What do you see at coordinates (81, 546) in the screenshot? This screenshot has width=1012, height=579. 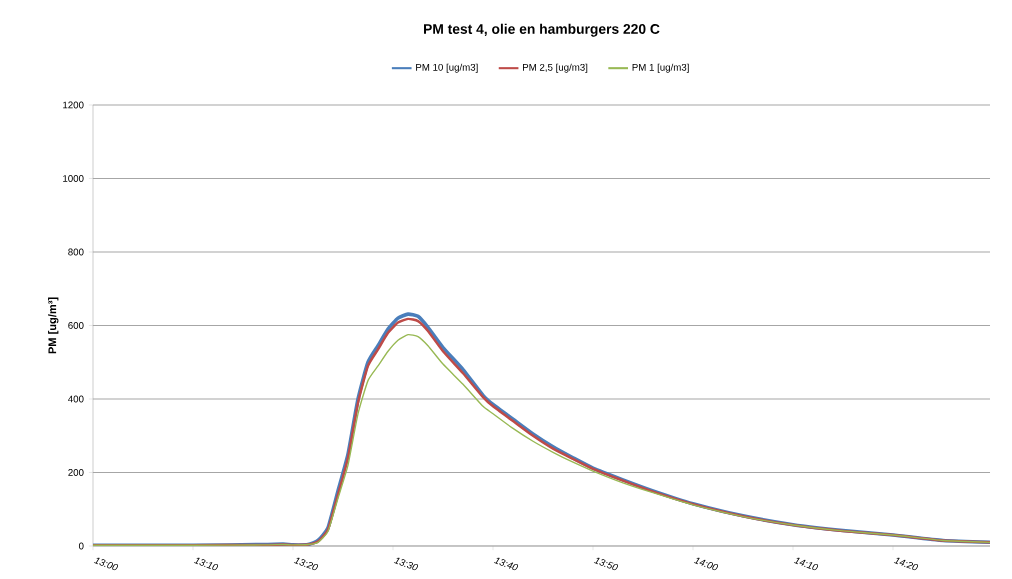 I see `y-tick-label: 0` at bounding box center [81, 546].